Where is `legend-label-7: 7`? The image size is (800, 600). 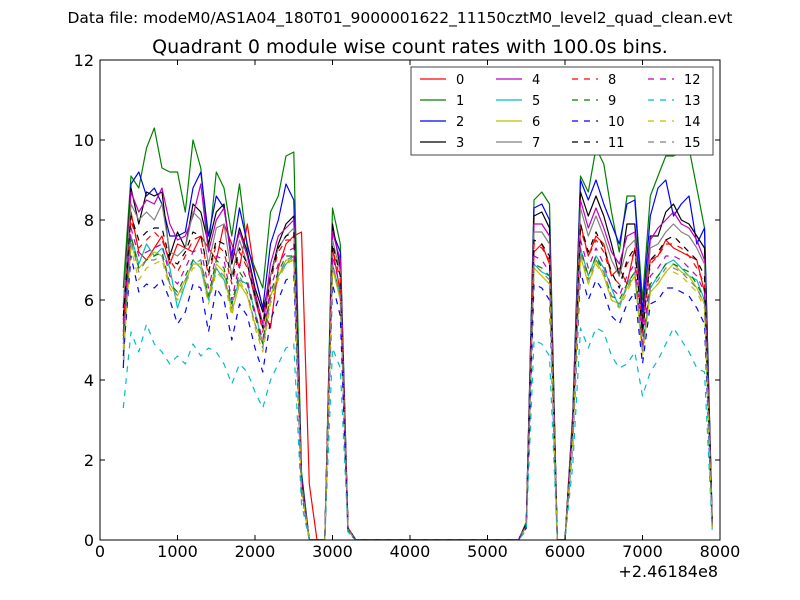 legend-label-7: 7 is located at coordinates (536, 143).